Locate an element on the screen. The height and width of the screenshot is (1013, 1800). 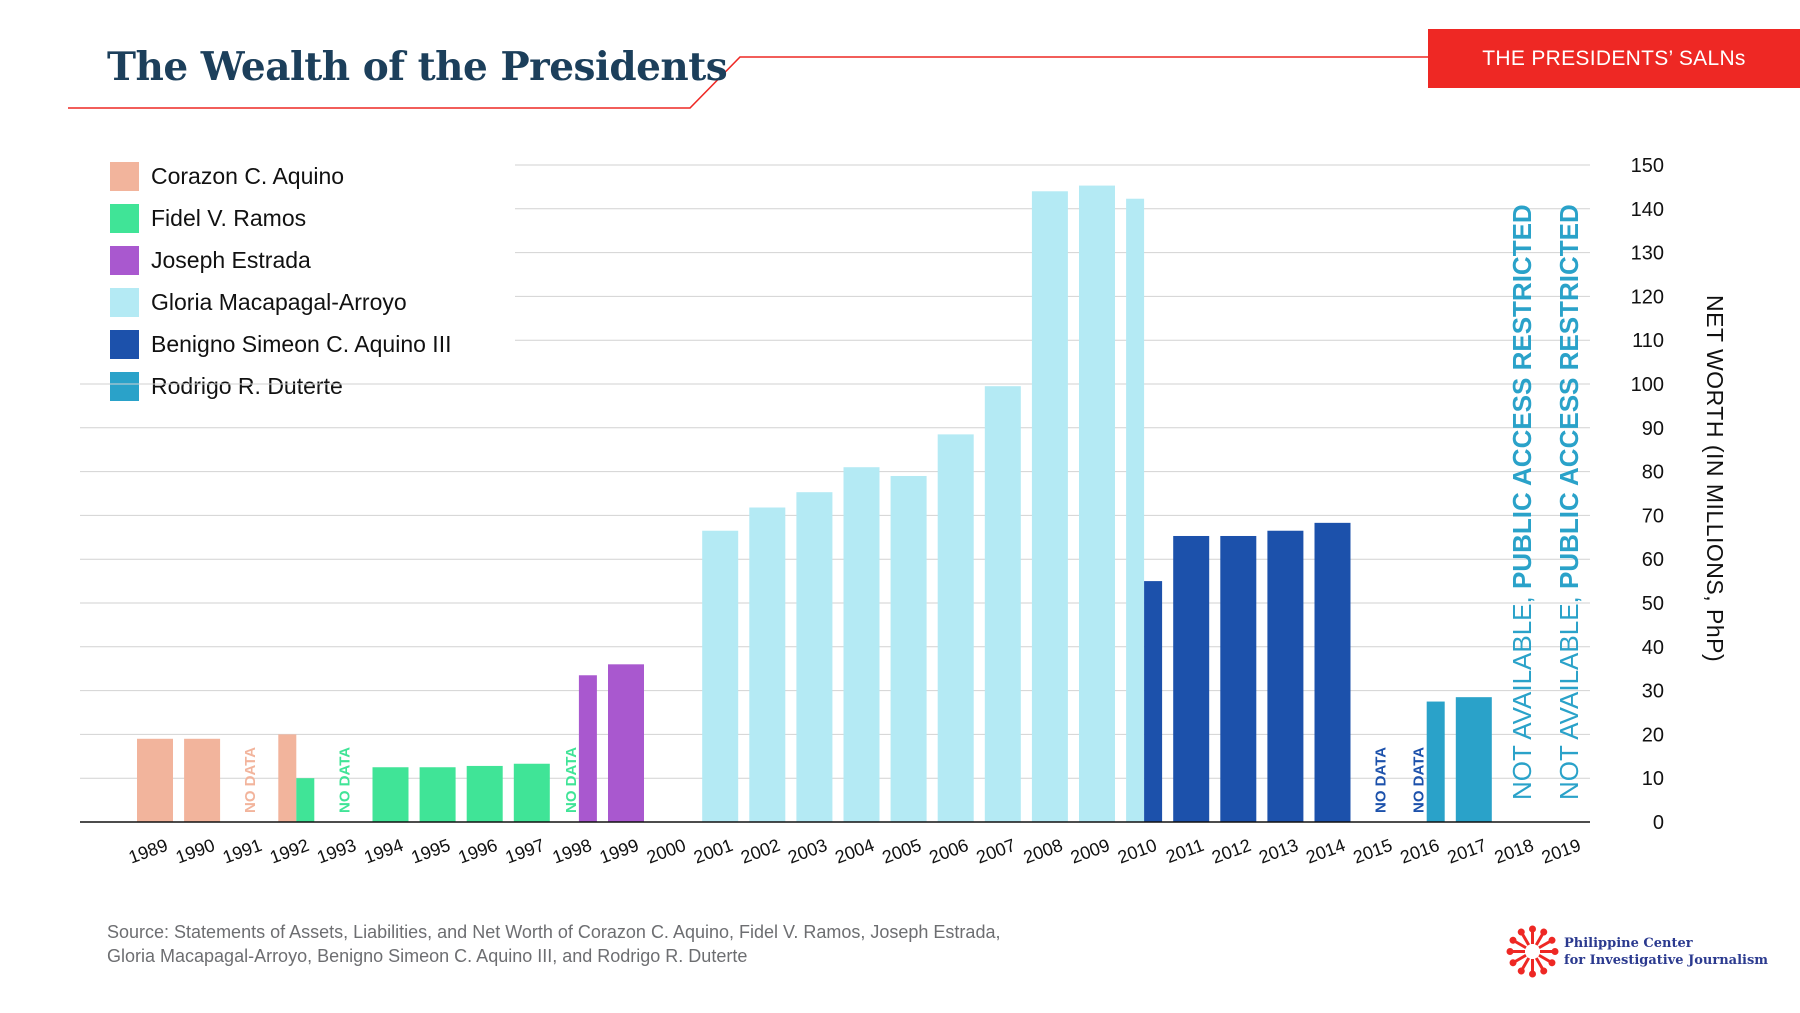
x-tick-label-1993: 1993 is located at coordinates (336, 851).